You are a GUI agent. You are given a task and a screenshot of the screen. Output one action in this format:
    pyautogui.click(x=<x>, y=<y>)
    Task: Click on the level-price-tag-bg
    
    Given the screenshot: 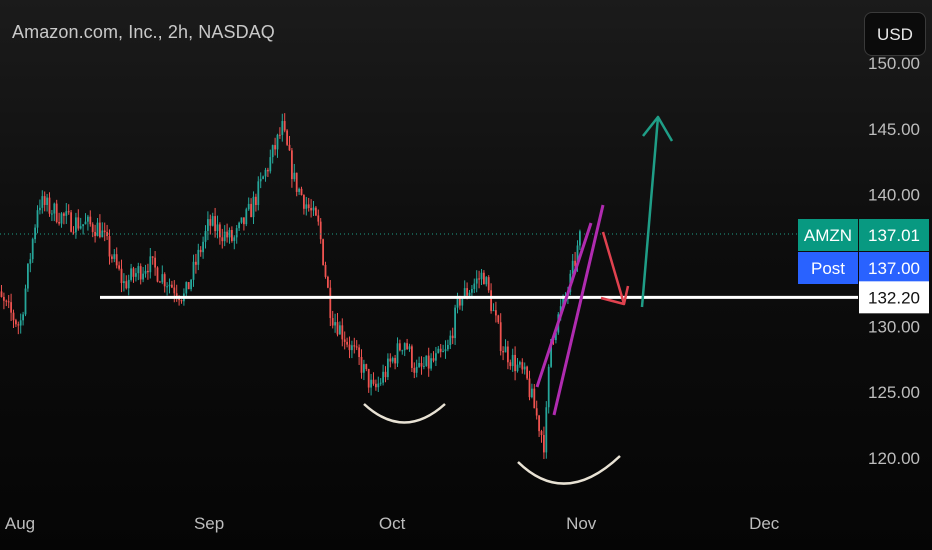 What is the action you would take?
    pyautogui.click(x=894, y=297)
    